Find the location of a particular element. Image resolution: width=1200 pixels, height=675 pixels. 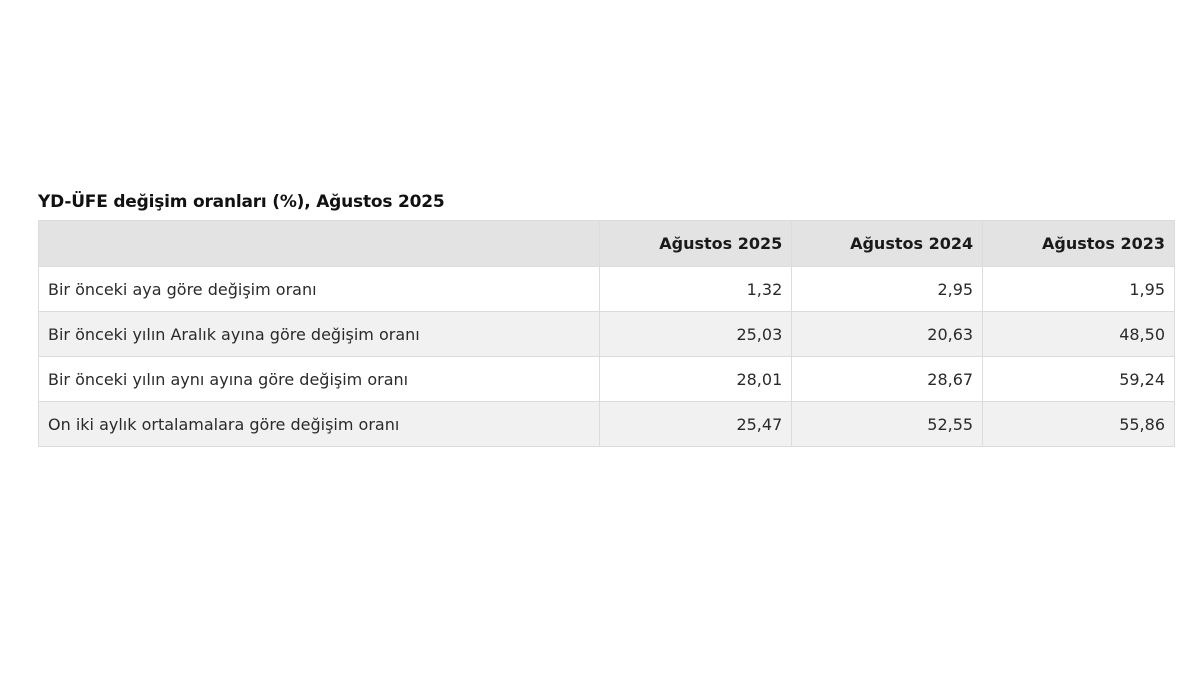

row-label: Bir önceki aya göre değişim oranı is located at coordinates (319, 289).